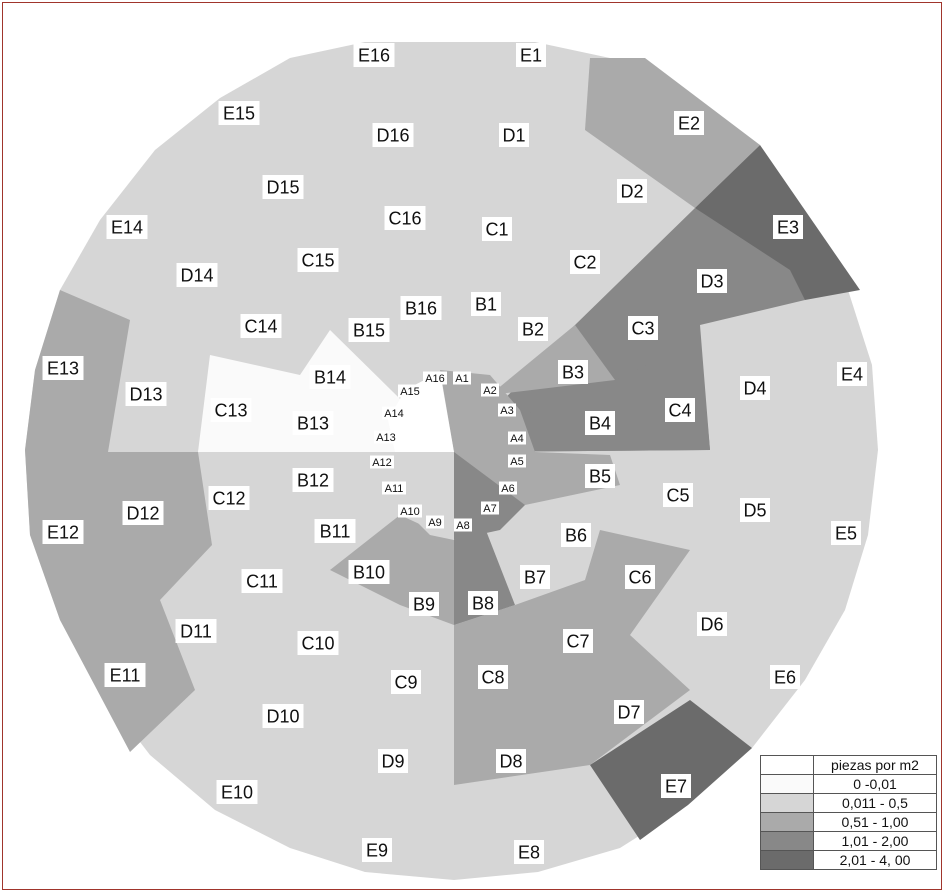 This screenshot has width=946, height=893. I want to click on sector-label-d13: D13, so click(146, 394).